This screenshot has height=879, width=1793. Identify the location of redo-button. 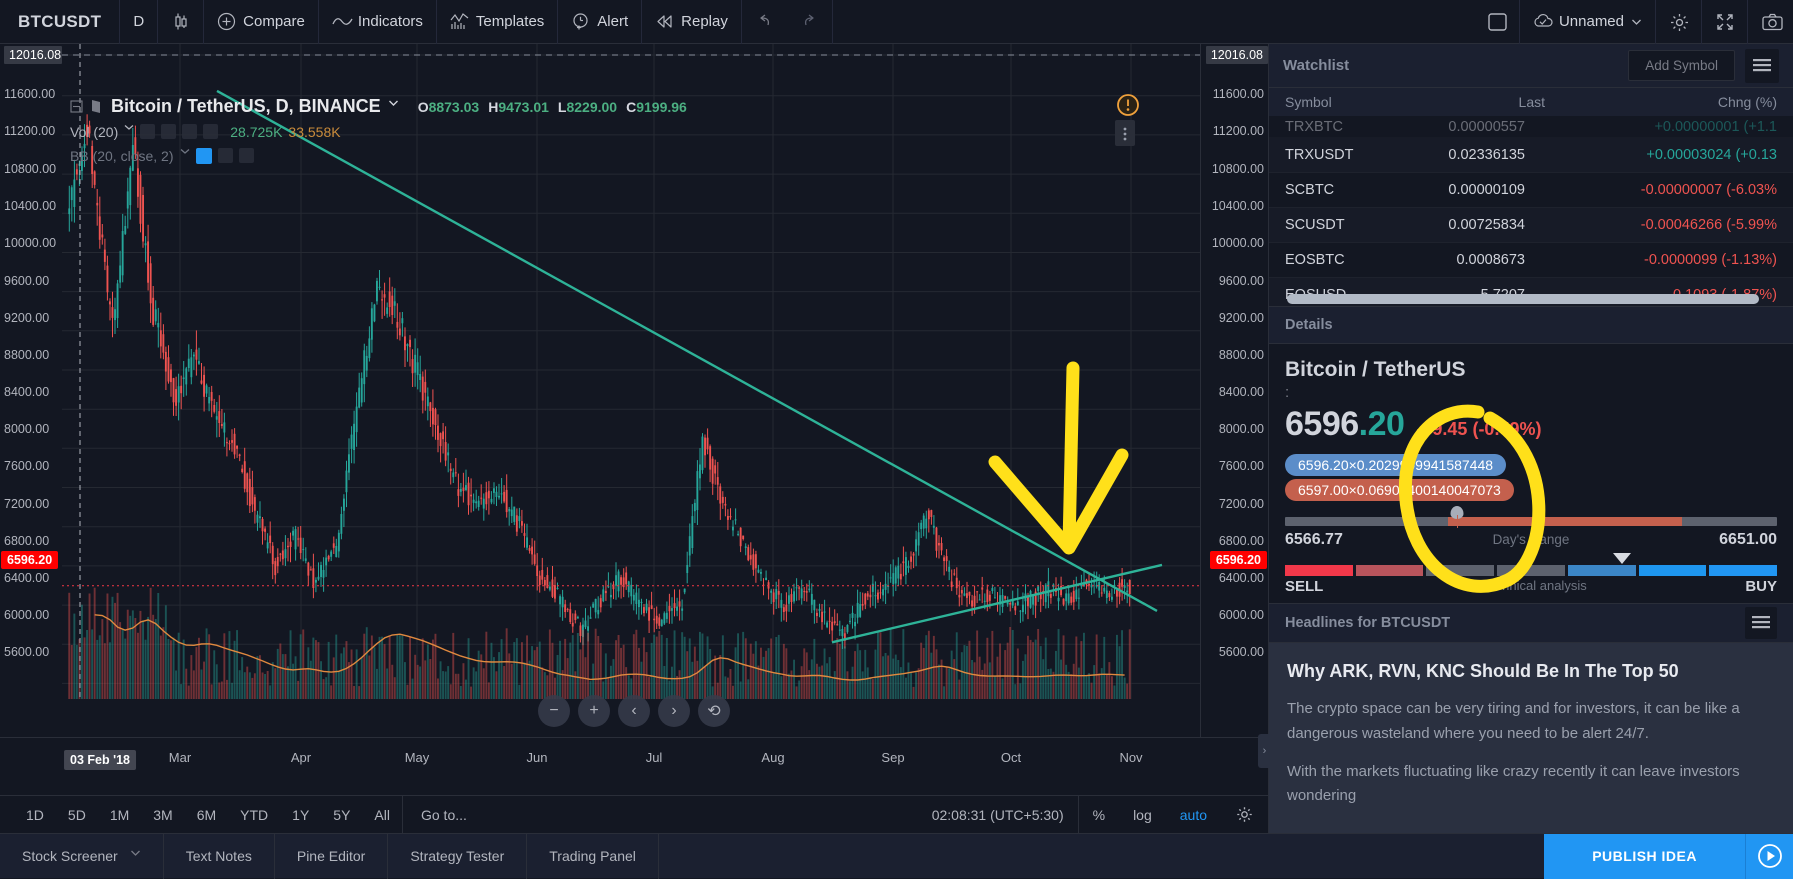
(810, 22).